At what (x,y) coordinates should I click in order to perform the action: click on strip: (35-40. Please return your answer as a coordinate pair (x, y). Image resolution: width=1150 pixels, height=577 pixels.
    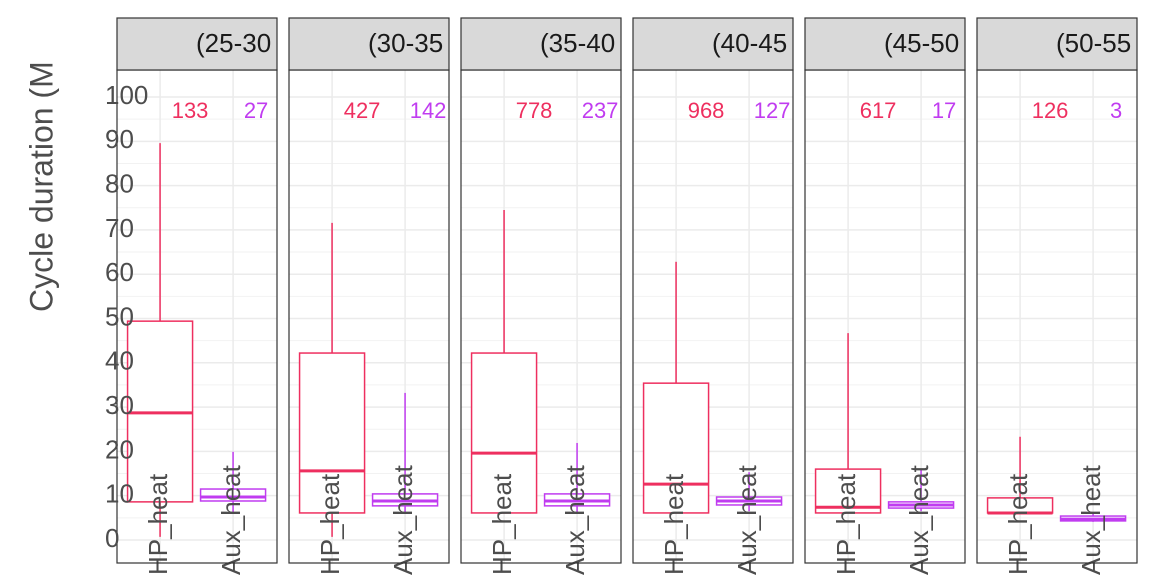
    Looking at the image, I should click on (541, 44).